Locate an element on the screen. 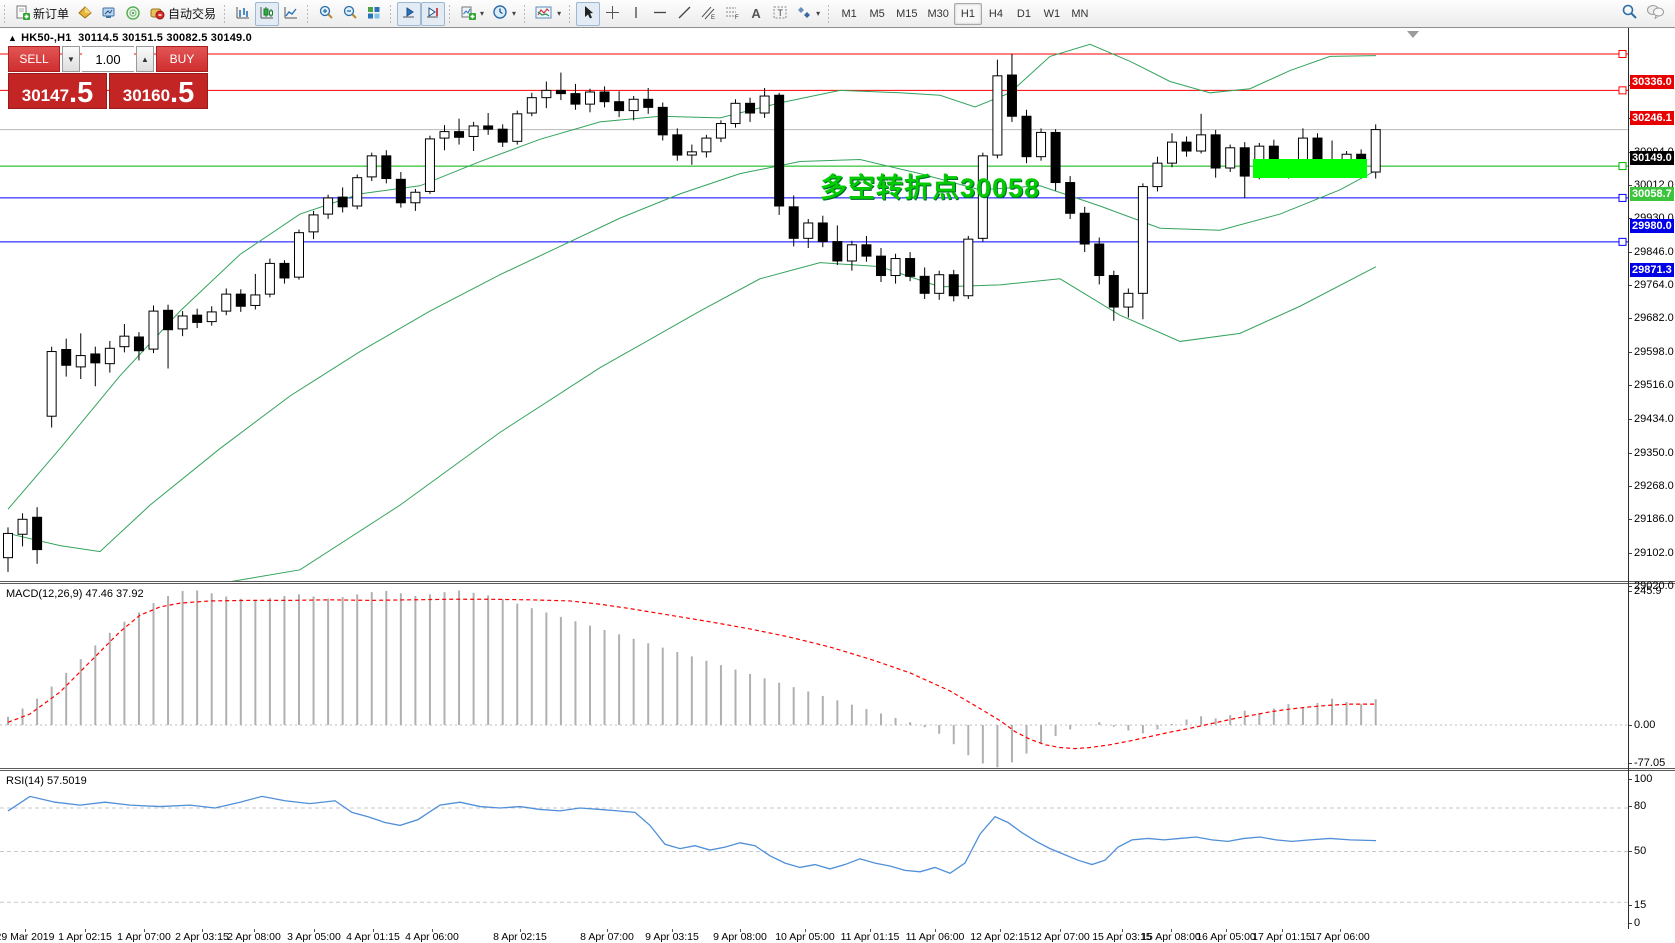 The width and height of the screenshot is (1675, 943). volume-increase-button: ▲ is located at coordinates (145, 59).